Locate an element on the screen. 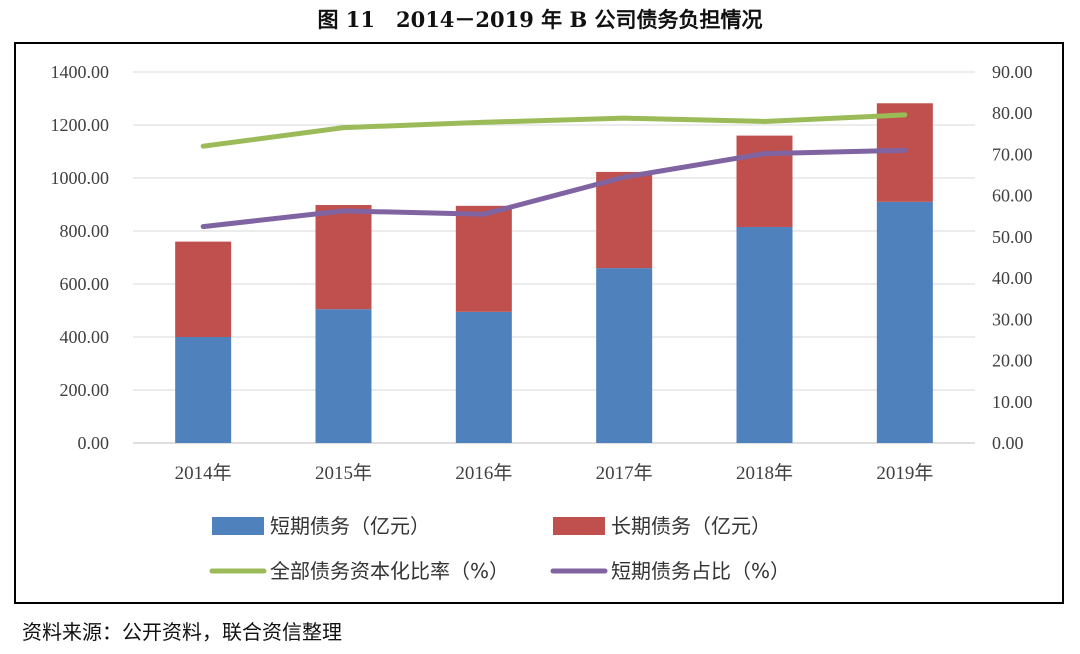  y-left-tick-label: 1000.00 is located at coordinates (80, 178).